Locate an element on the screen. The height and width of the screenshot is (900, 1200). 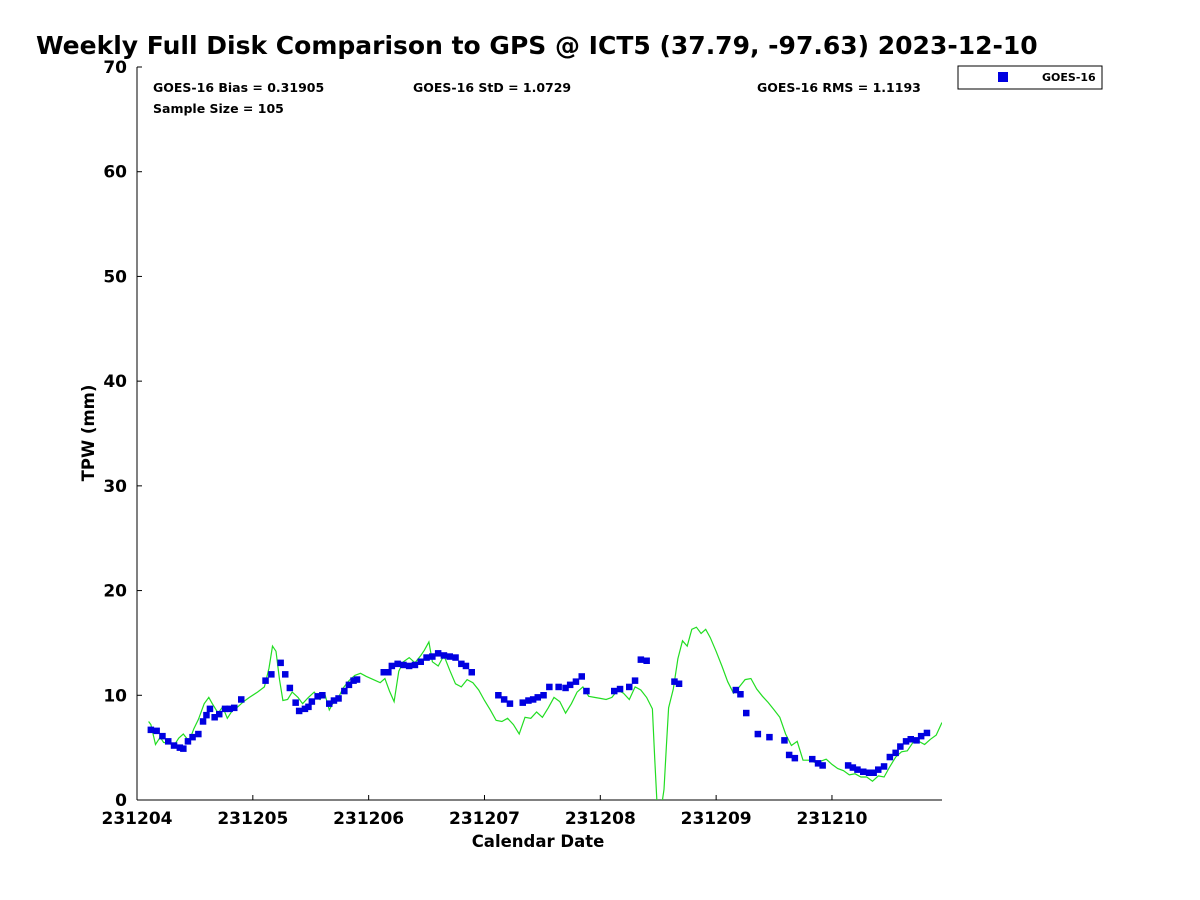
bias-stat: GOES-16 Bias = 0.31905 is located at coordinates (238, 87).